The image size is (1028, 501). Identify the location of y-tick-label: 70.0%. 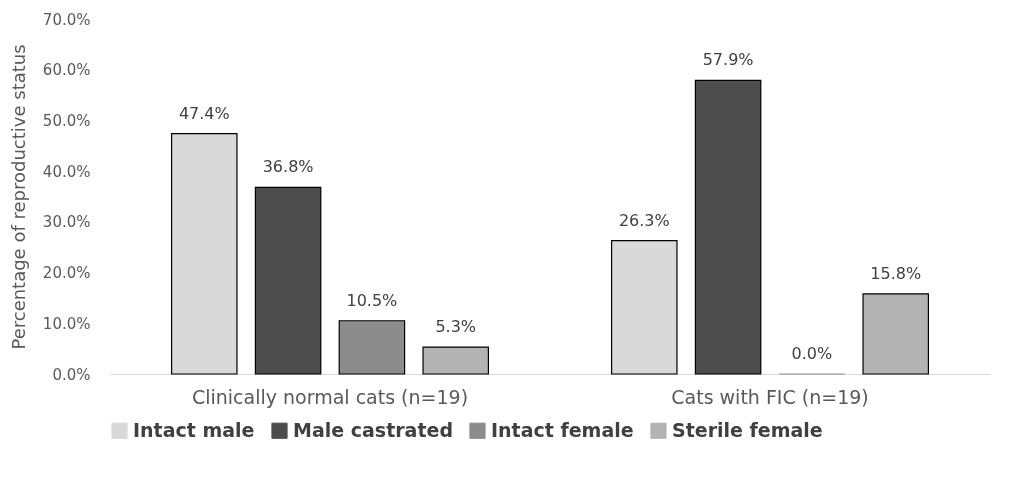
(66, 19).